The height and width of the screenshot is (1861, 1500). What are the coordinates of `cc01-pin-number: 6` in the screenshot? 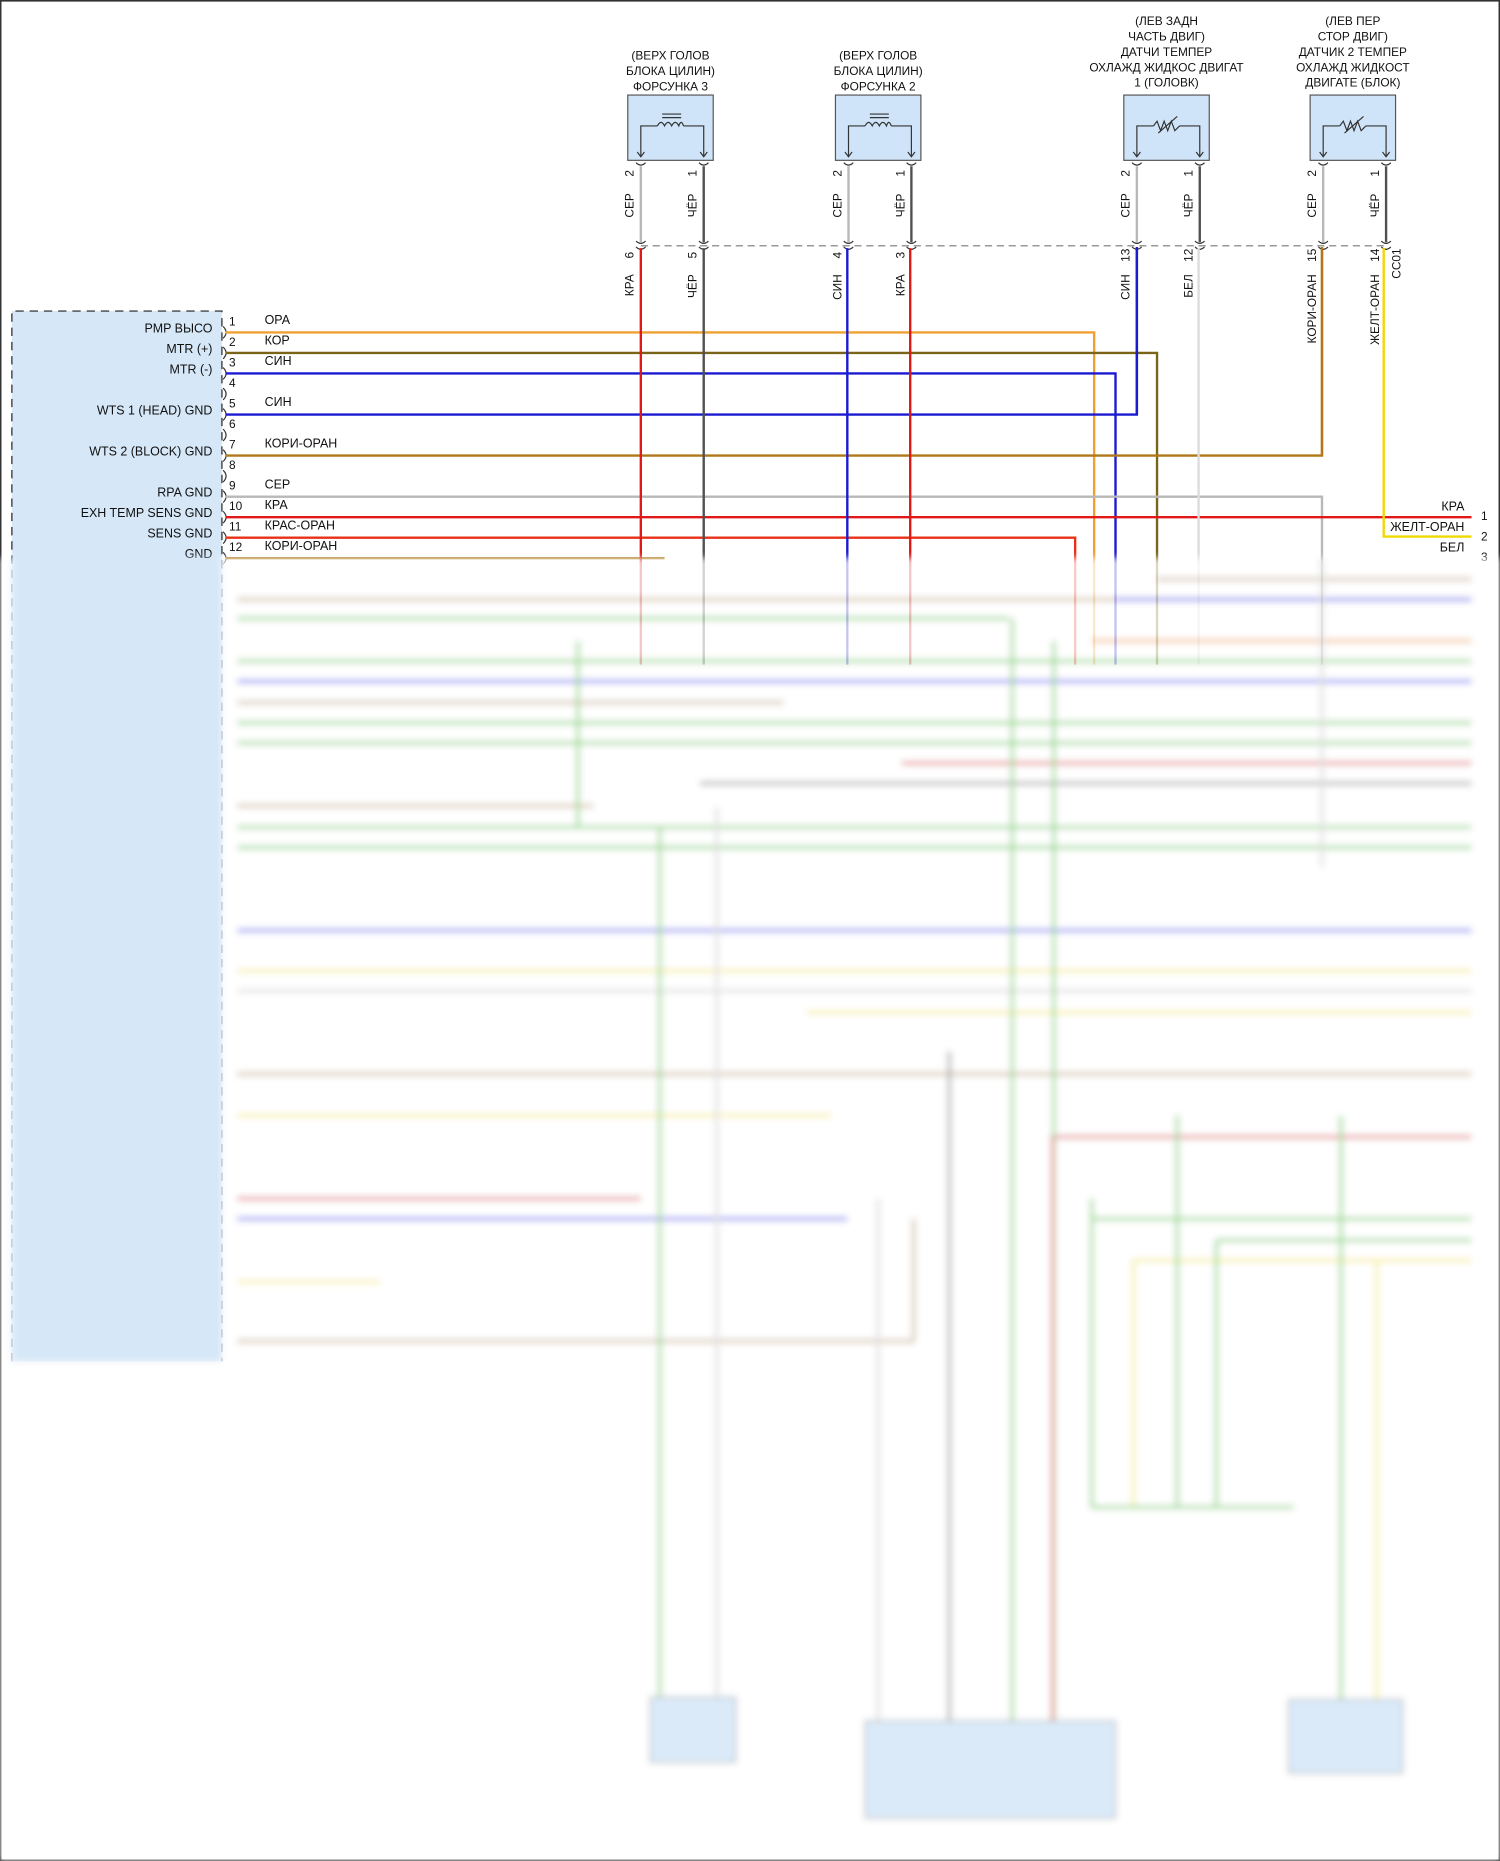 It's located at (630, 255).